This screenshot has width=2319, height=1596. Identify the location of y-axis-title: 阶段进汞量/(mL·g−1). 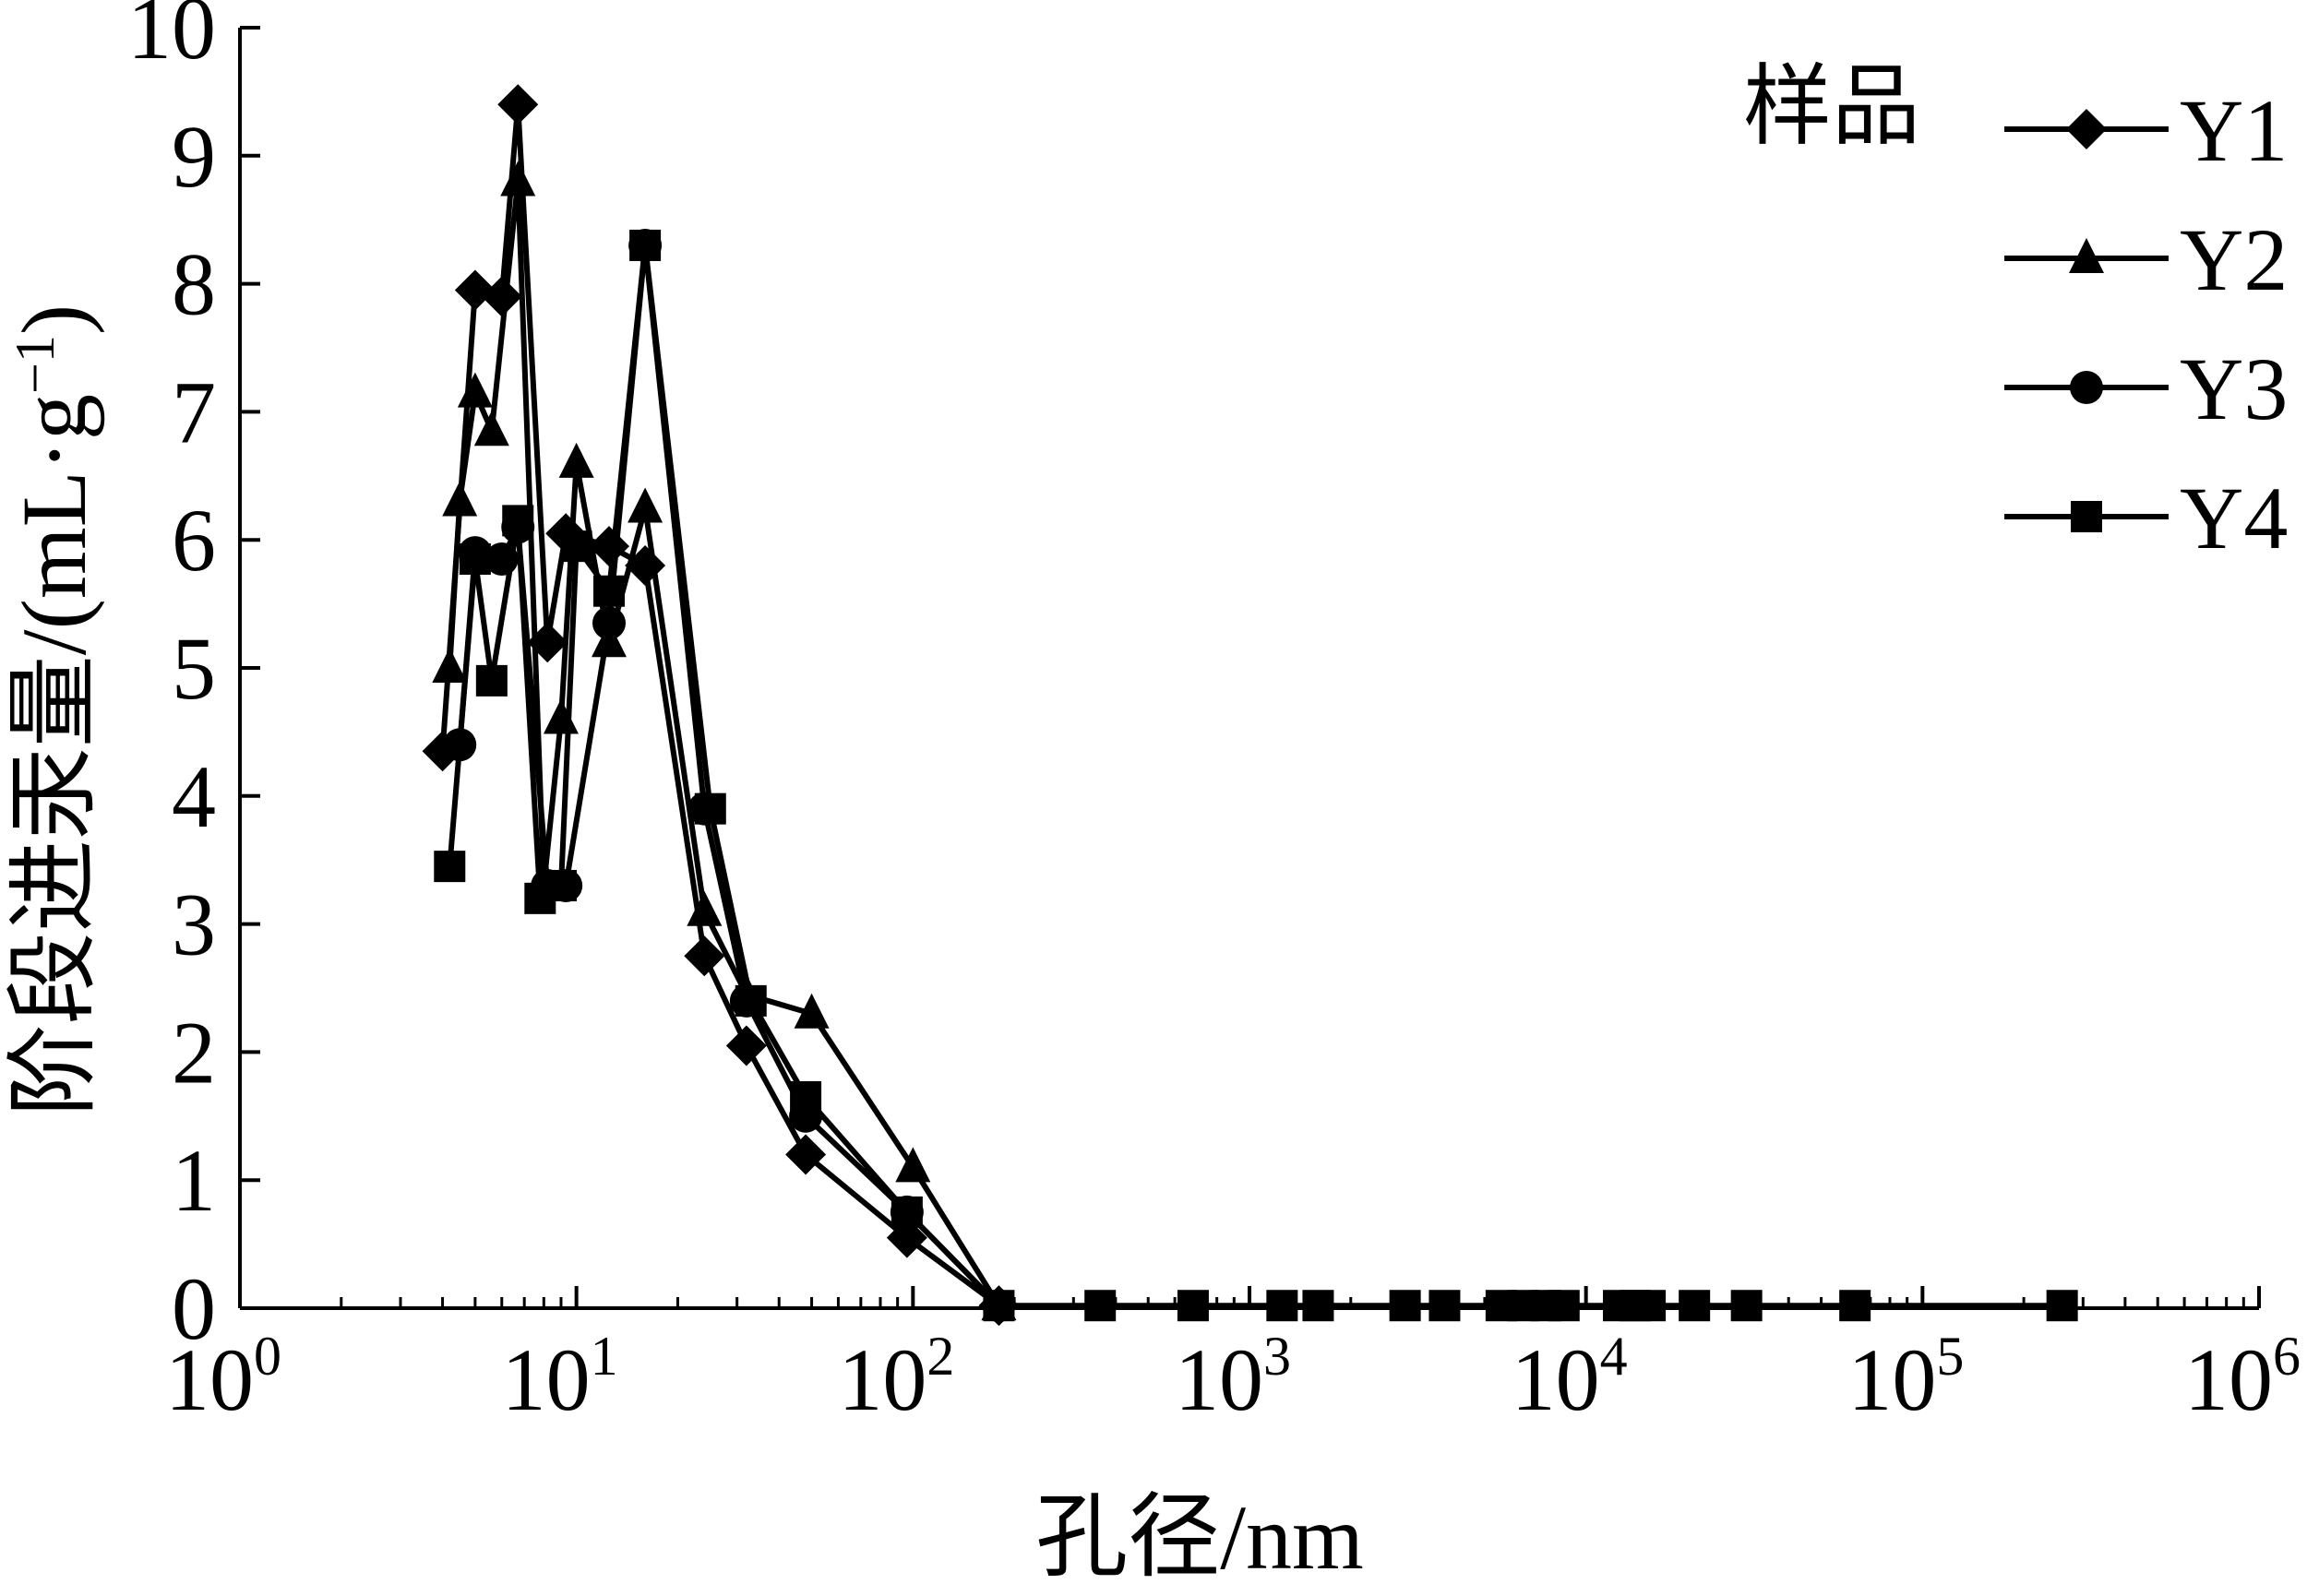
(54, 710).